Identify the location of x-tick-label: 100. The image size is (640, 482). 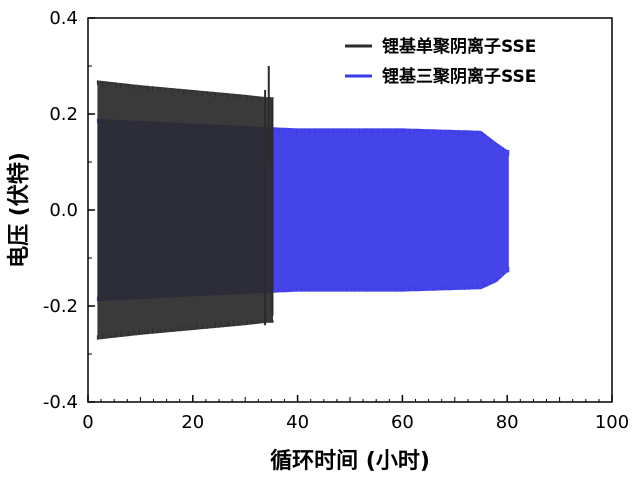
(612, 422).